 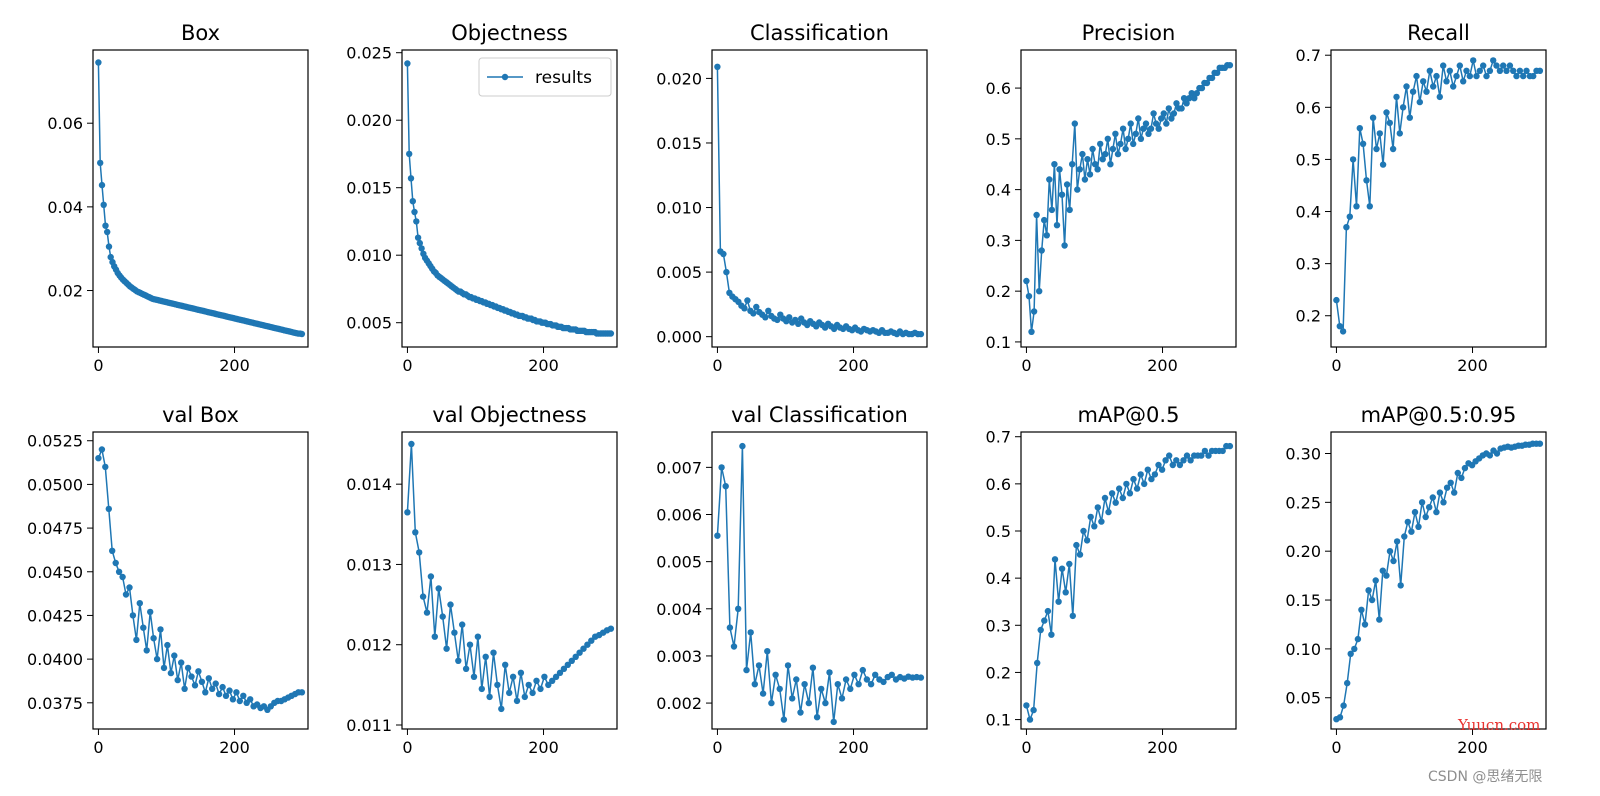 What do you see at coordinates (543, 747) in the screenshot?
I see `x-tick-label: 200` at bounding box center [543, 747].